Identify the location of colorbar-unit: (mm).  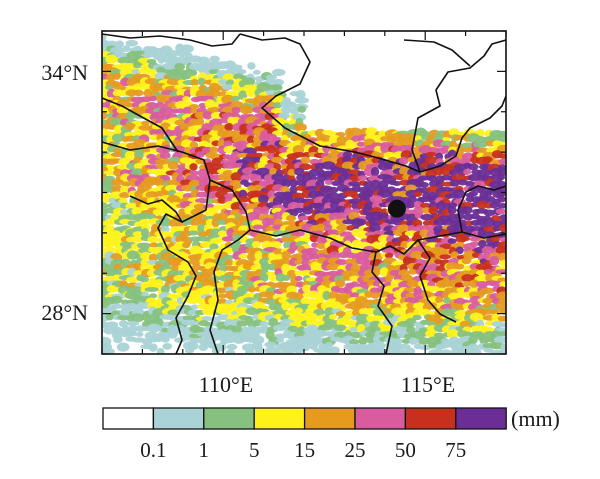
(535, 418).